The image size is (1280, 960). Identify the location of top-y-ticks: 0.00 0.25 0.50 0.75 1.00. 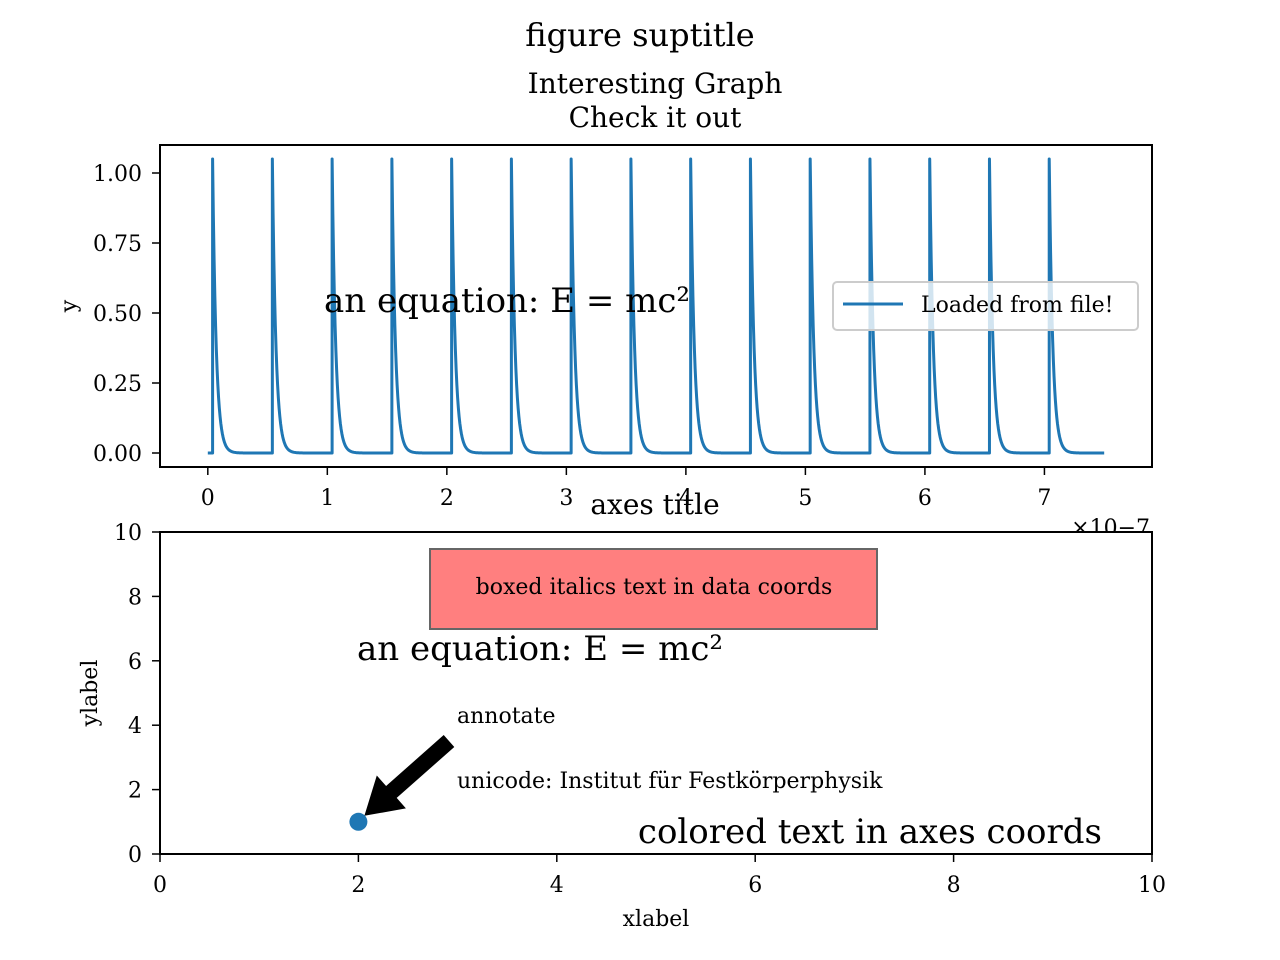
(126, 314).